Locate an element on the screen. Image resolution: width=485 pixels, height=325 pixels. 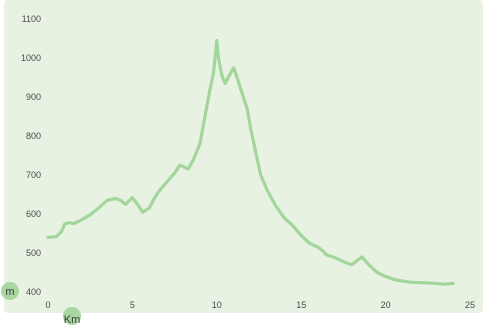
y-unit-badge: m is located at coordinates (10, 291).